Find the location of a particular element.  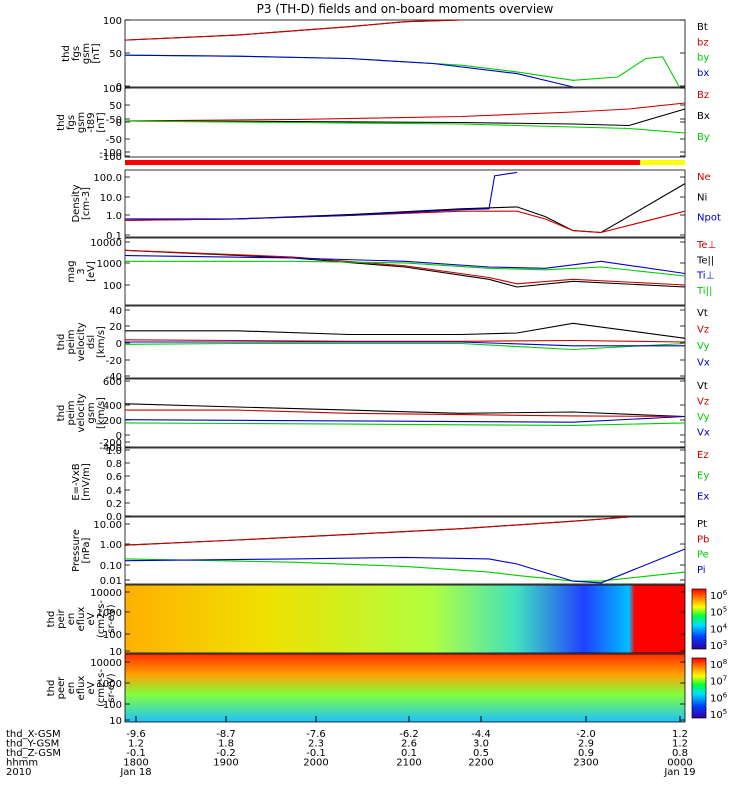

y-axis-label: [eV] is located at coordinates (91, 271).